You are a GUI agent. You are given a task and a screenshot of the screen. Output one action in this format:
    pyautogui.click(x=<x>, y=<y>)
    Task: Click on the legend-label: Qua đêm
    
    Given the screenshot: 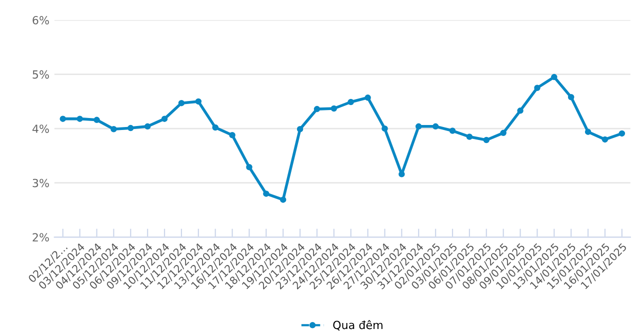 What is the action you would take?
    pyautogui.click(x=357, y=325)
    